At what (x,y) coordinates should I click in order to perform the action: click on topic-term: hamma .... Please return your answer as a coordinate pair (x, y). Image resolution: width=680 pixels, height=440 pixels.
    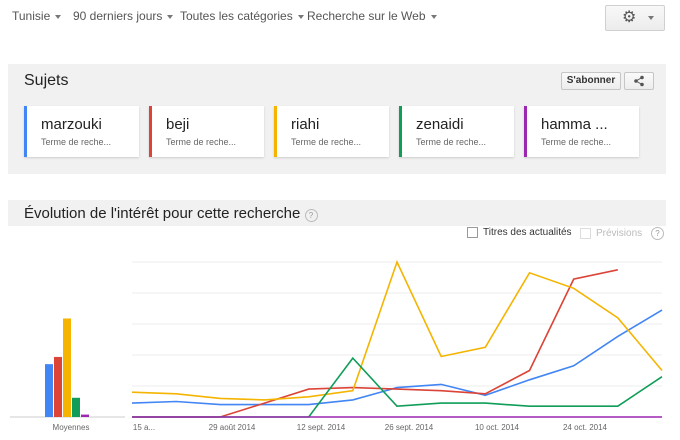
    Looking at the image, I should click on (574, 124).